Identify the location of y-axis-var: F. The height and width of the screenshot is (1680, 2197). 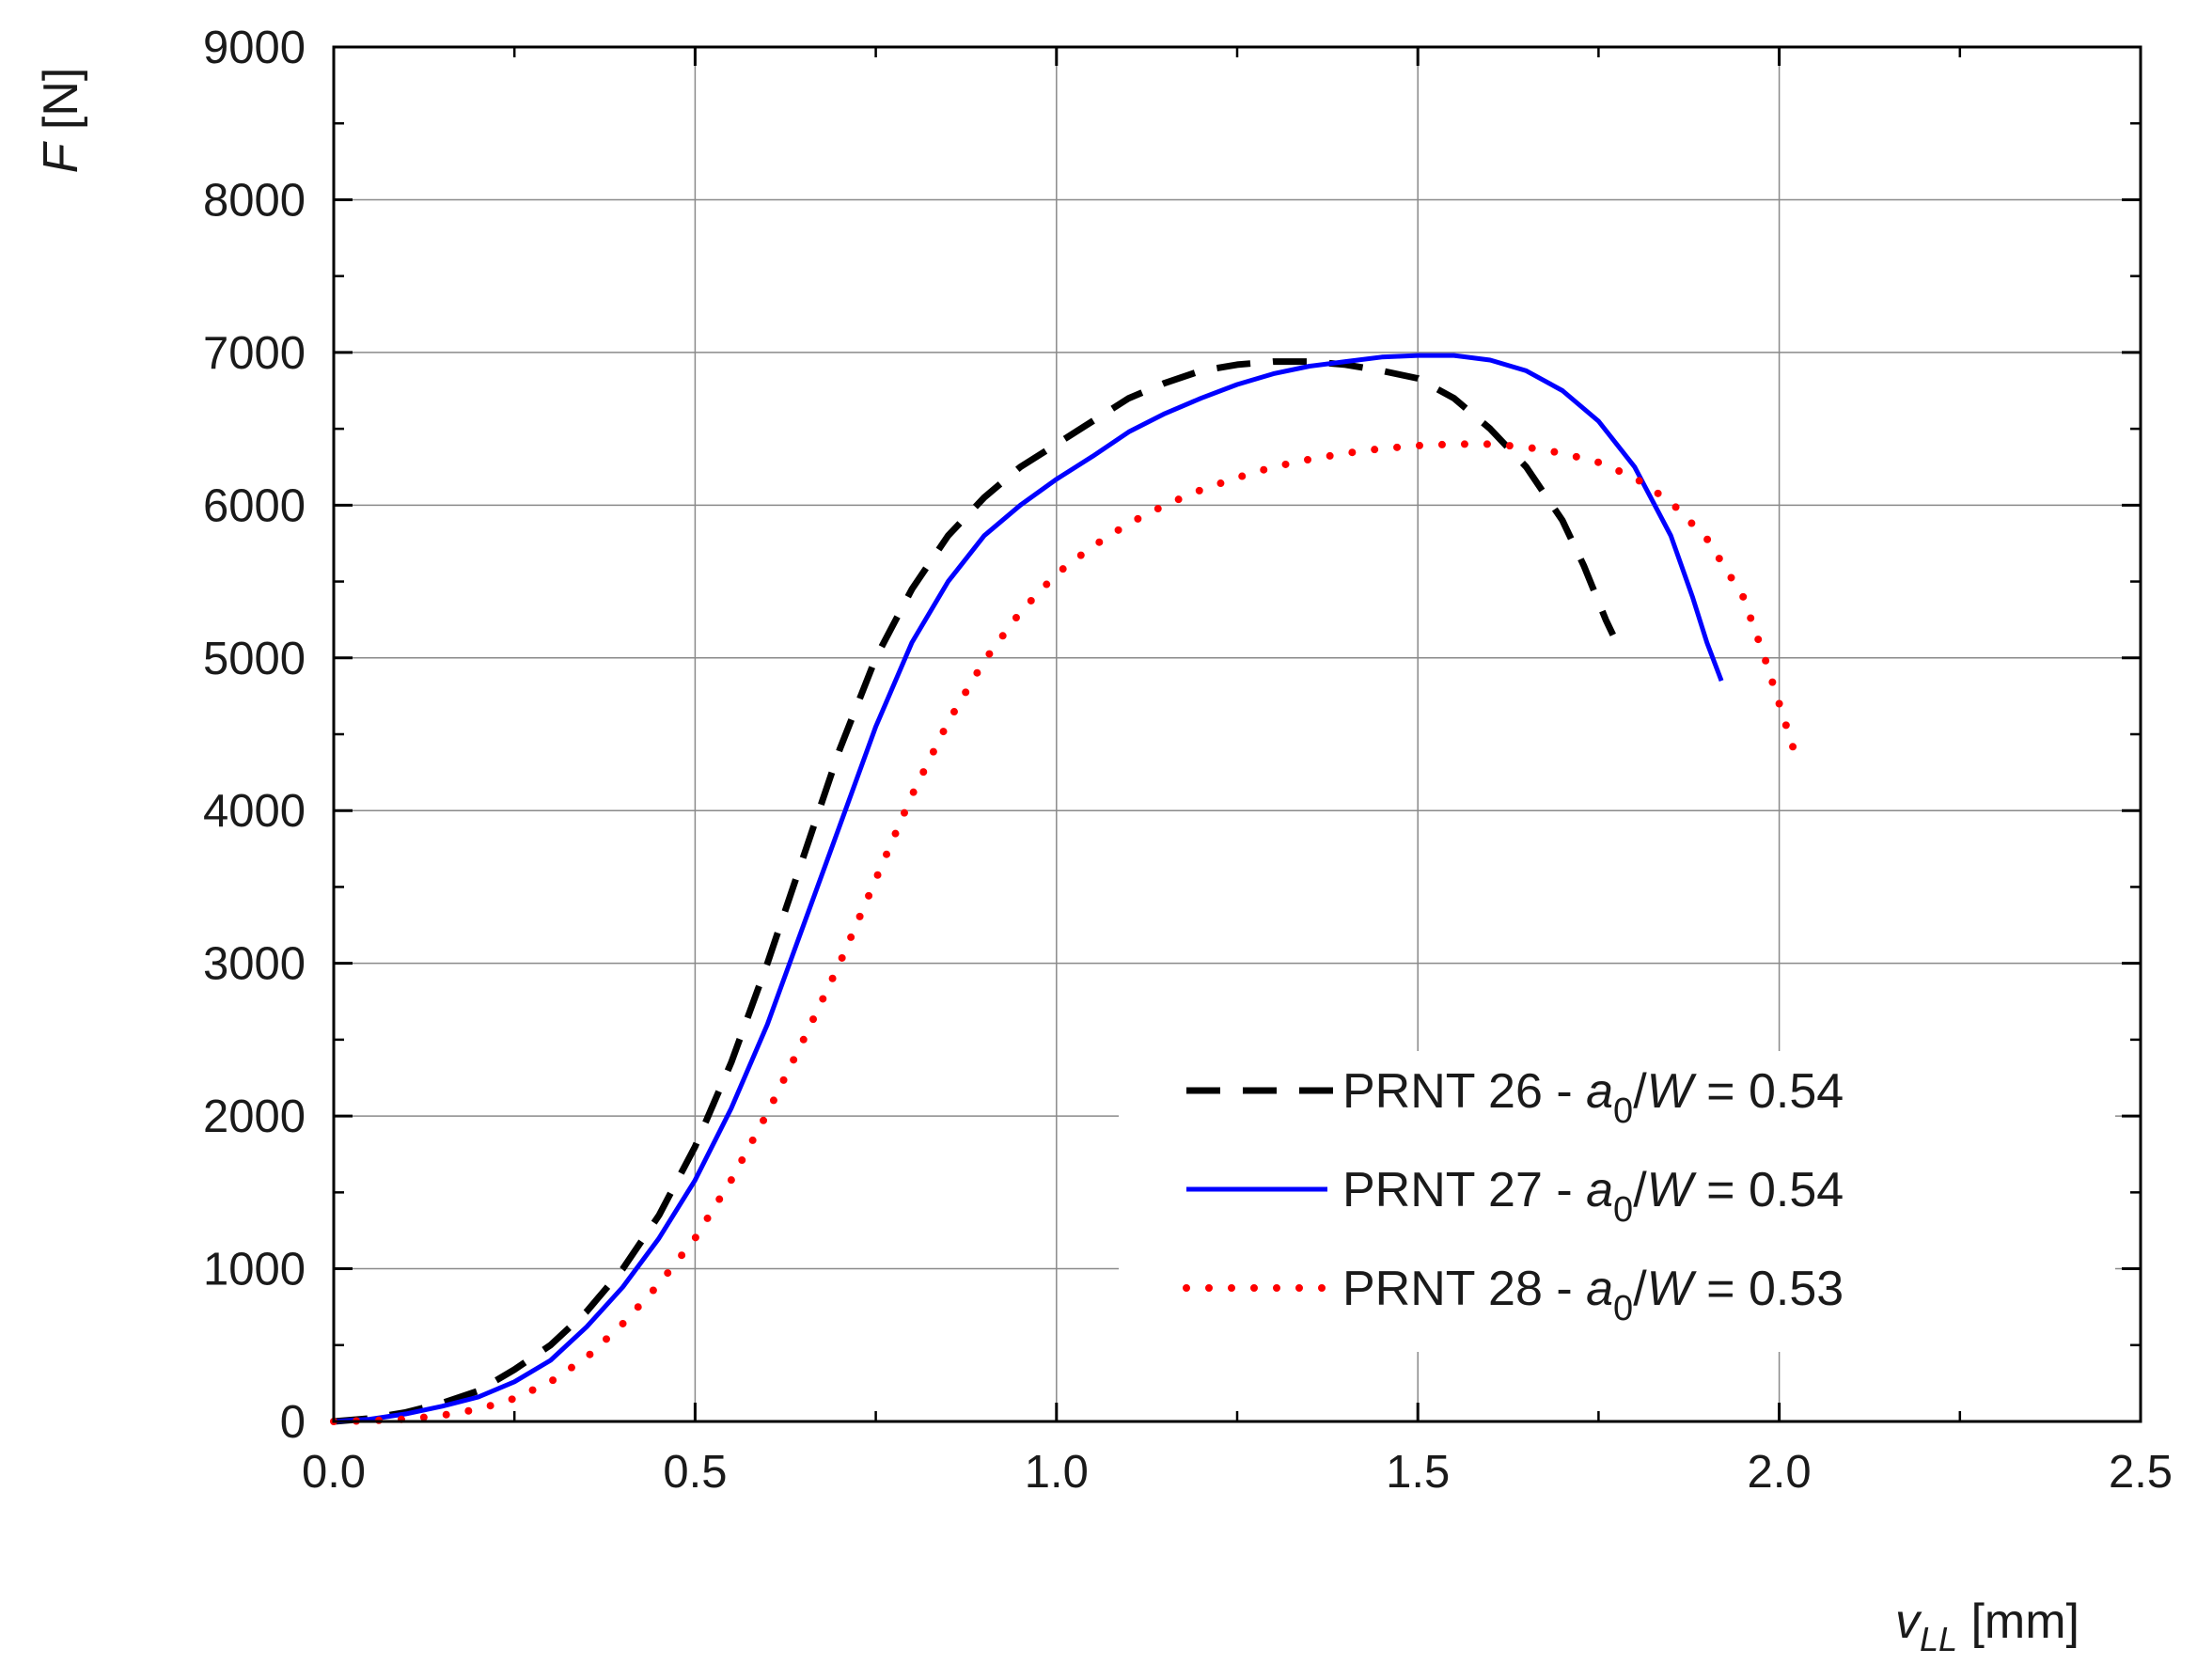
(61, 156).